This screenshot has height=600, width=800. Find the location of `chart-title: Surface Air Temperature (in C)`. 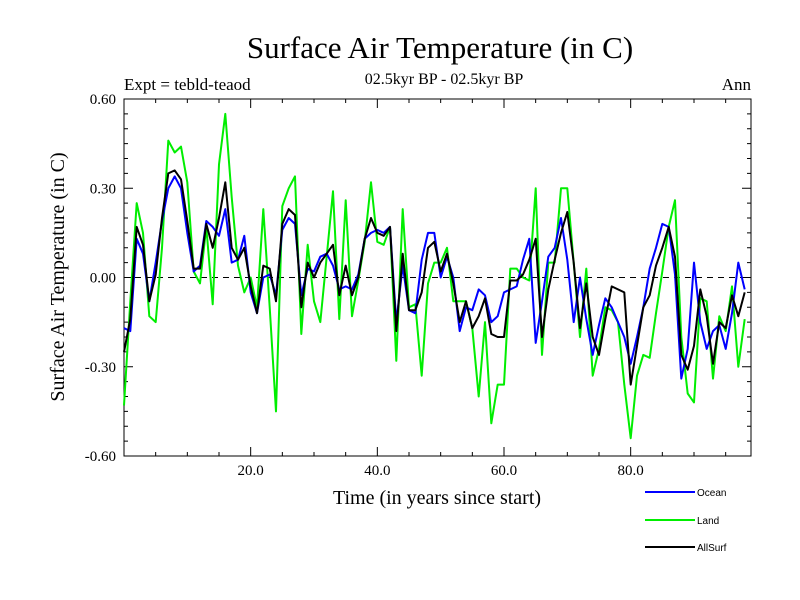

chart-title: Surface Air Temperature (in C) is located at coordinates (440, 47).